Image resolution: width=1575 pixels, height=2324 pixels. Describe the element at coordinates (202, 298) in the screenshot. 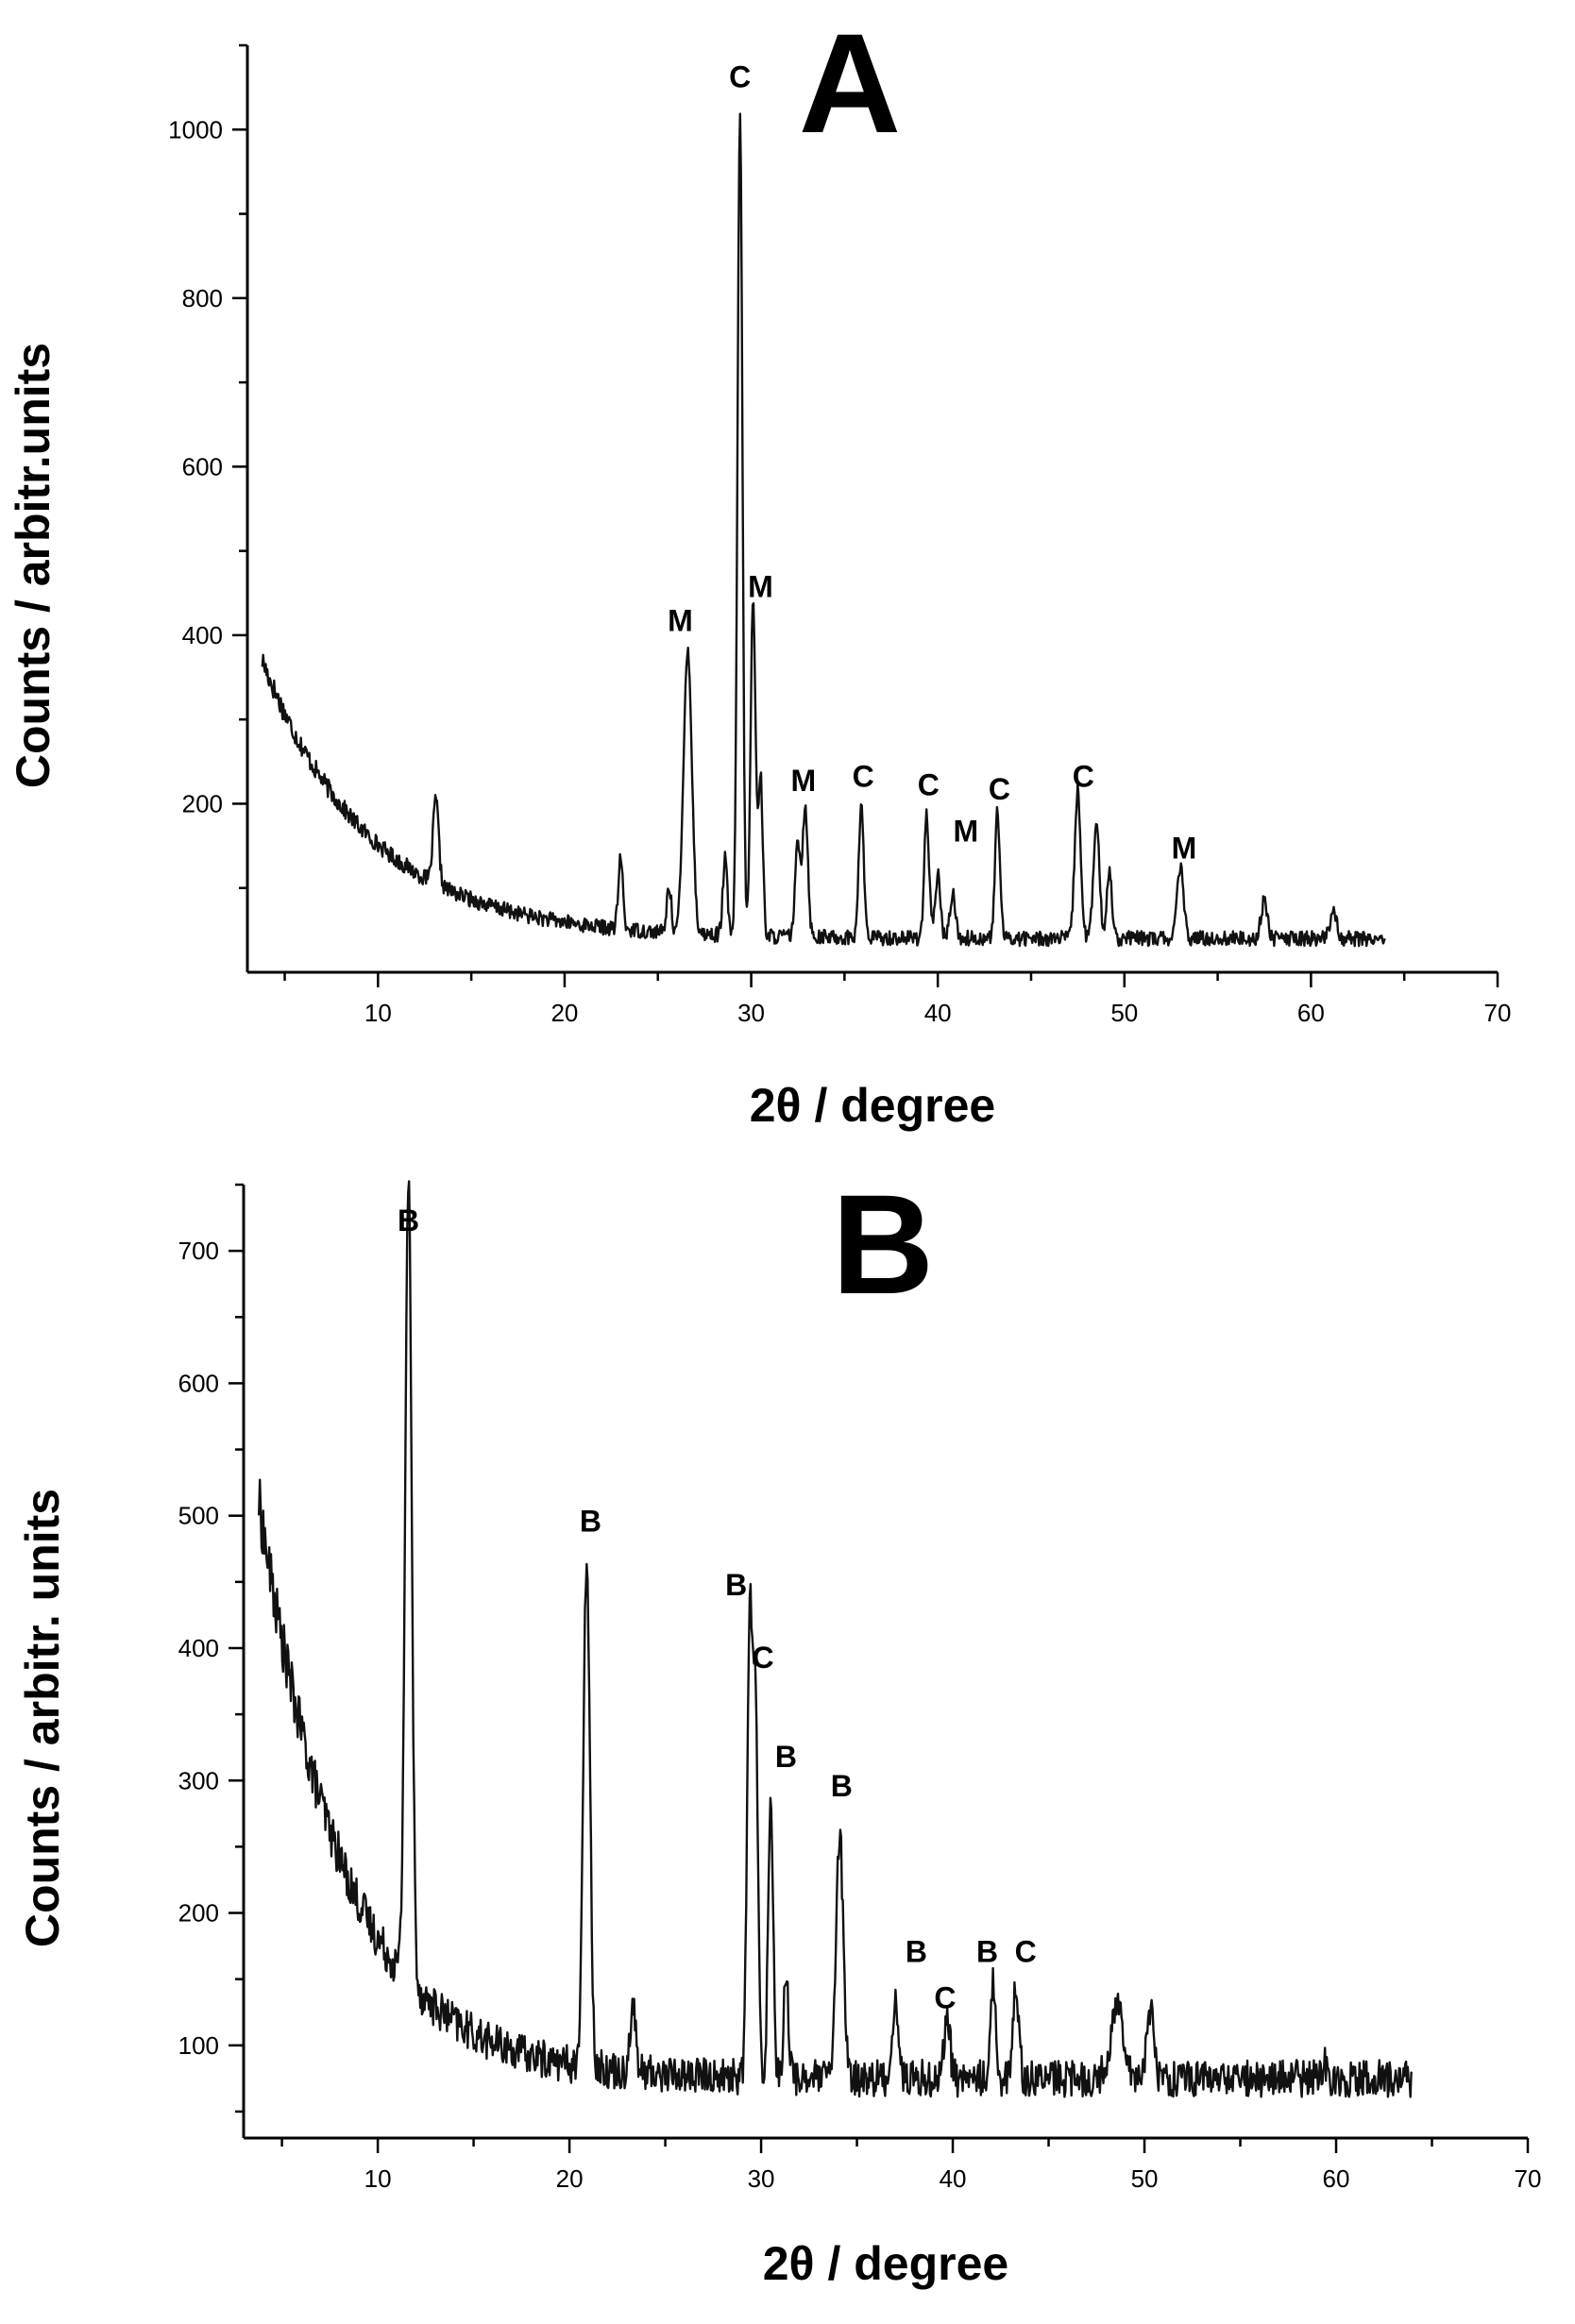

I see `y-tick-label: 800` at that location.